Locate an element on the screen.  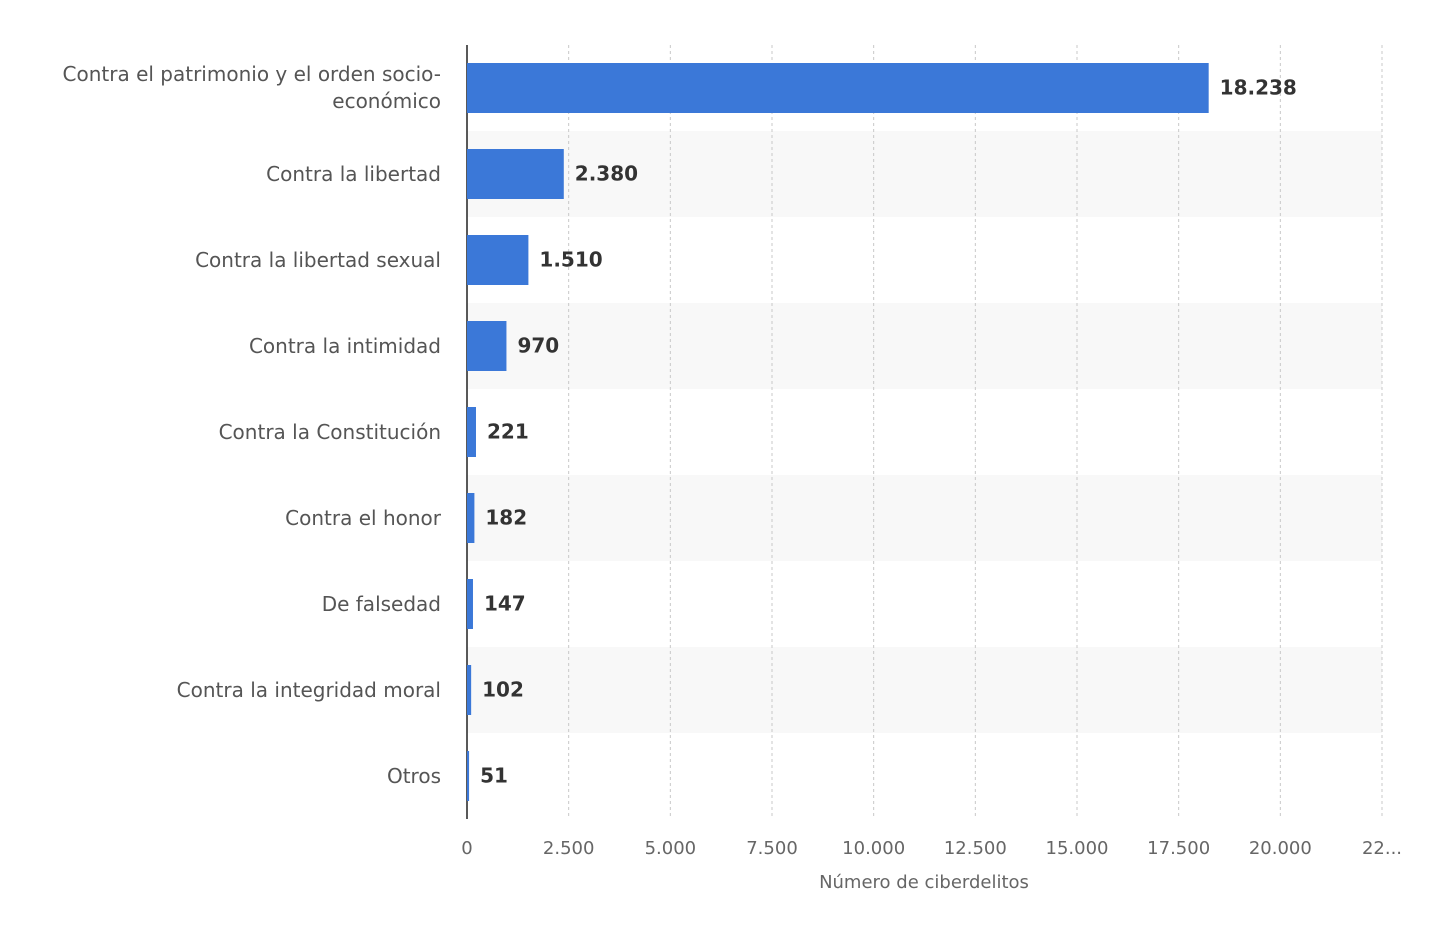
x-tick-label: 10.000 is located at coordinates (873, 848).